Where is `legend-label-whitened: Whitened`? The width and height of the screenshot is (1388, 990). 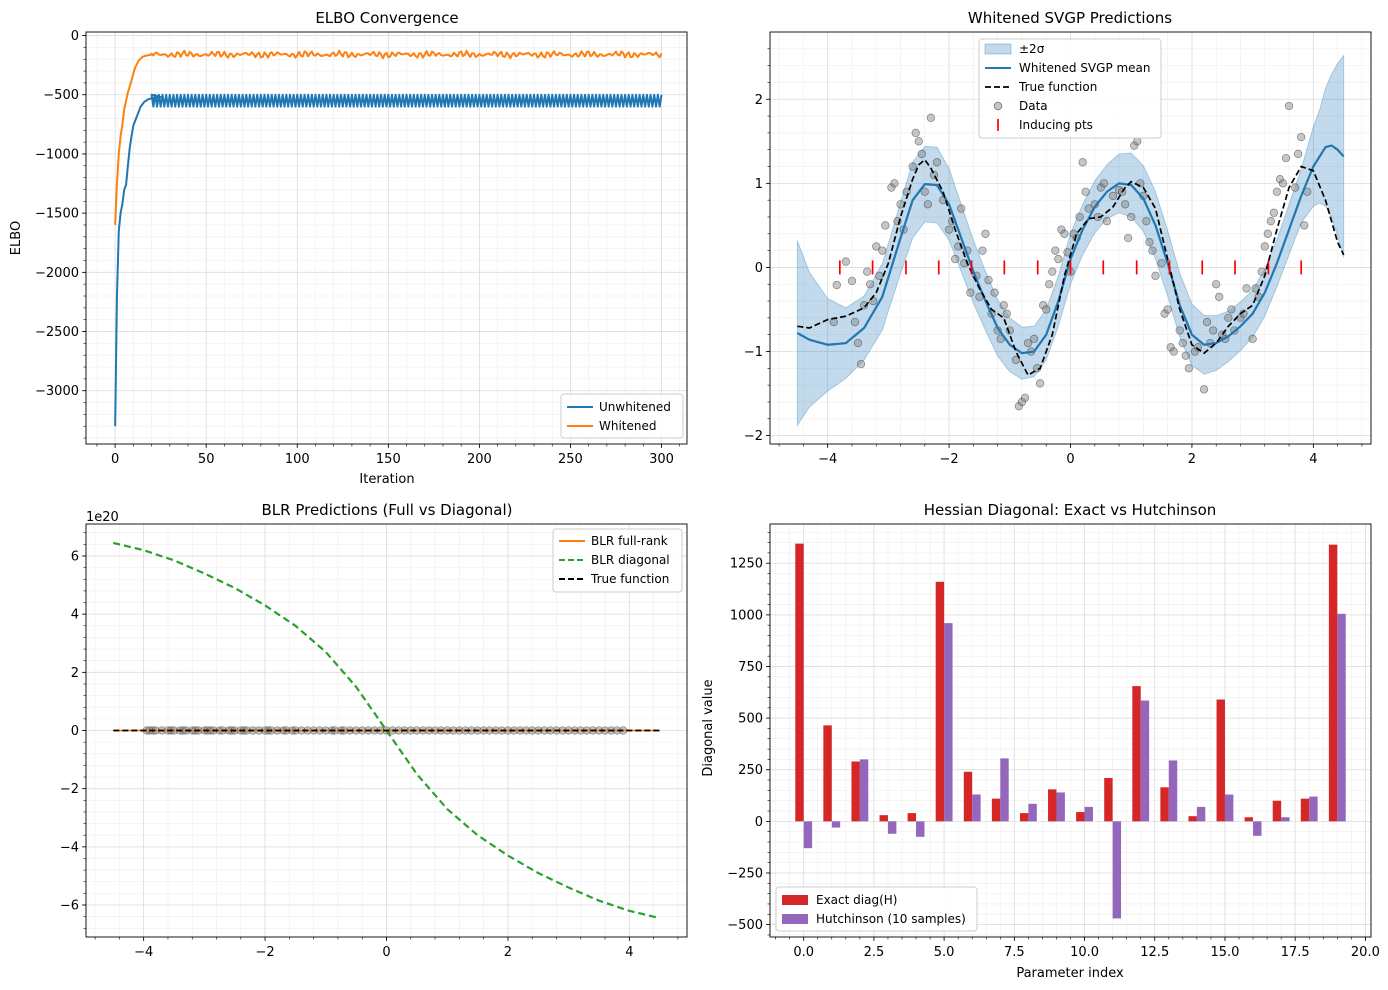 legend-label-whitened: Whitened is located at coordinates (628, 426).